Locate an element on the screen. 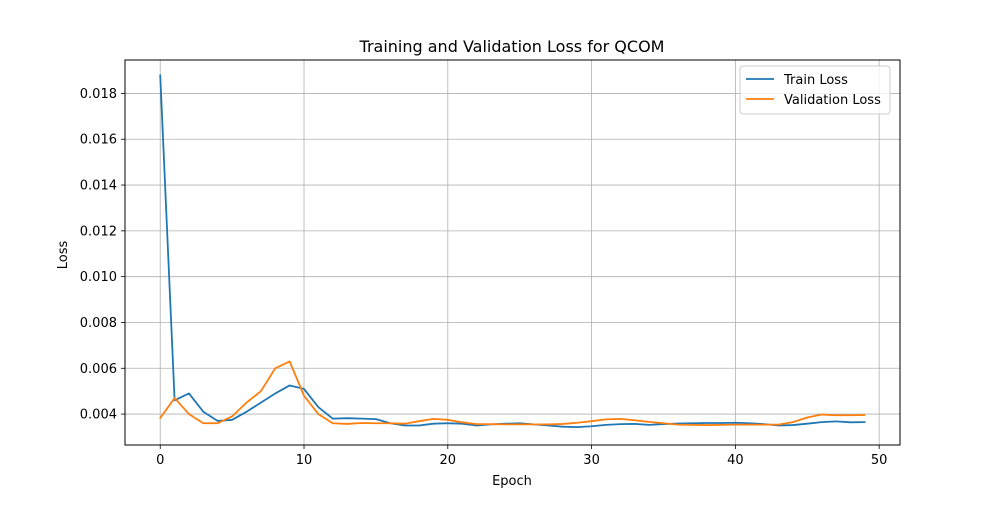 This screenshot has height=505, width=1000. x-tick-label: 40 is located at coordinates (735, 460).